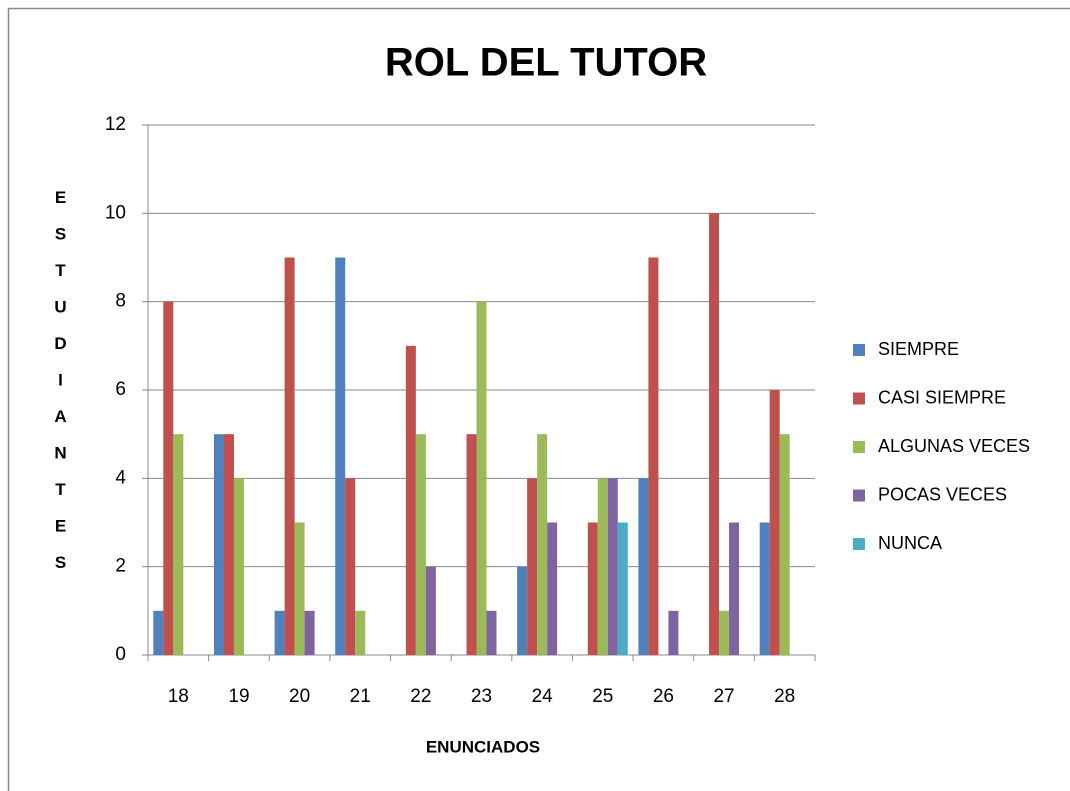 The height and width of the screenshot is (791, 1070). Describe the element at coordinates (483, 746) in the screenshot. I see `x-axis-title: ENUNCIADOS` at that location.